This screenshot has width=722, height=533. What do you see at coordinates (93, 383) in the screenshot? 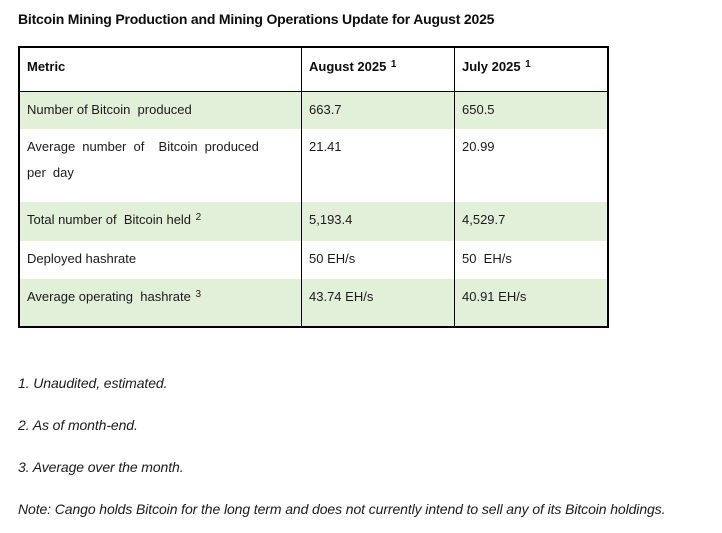
I see `footnote-1: 1. Unaudited, estimated.` at bounding box center [93, 383].